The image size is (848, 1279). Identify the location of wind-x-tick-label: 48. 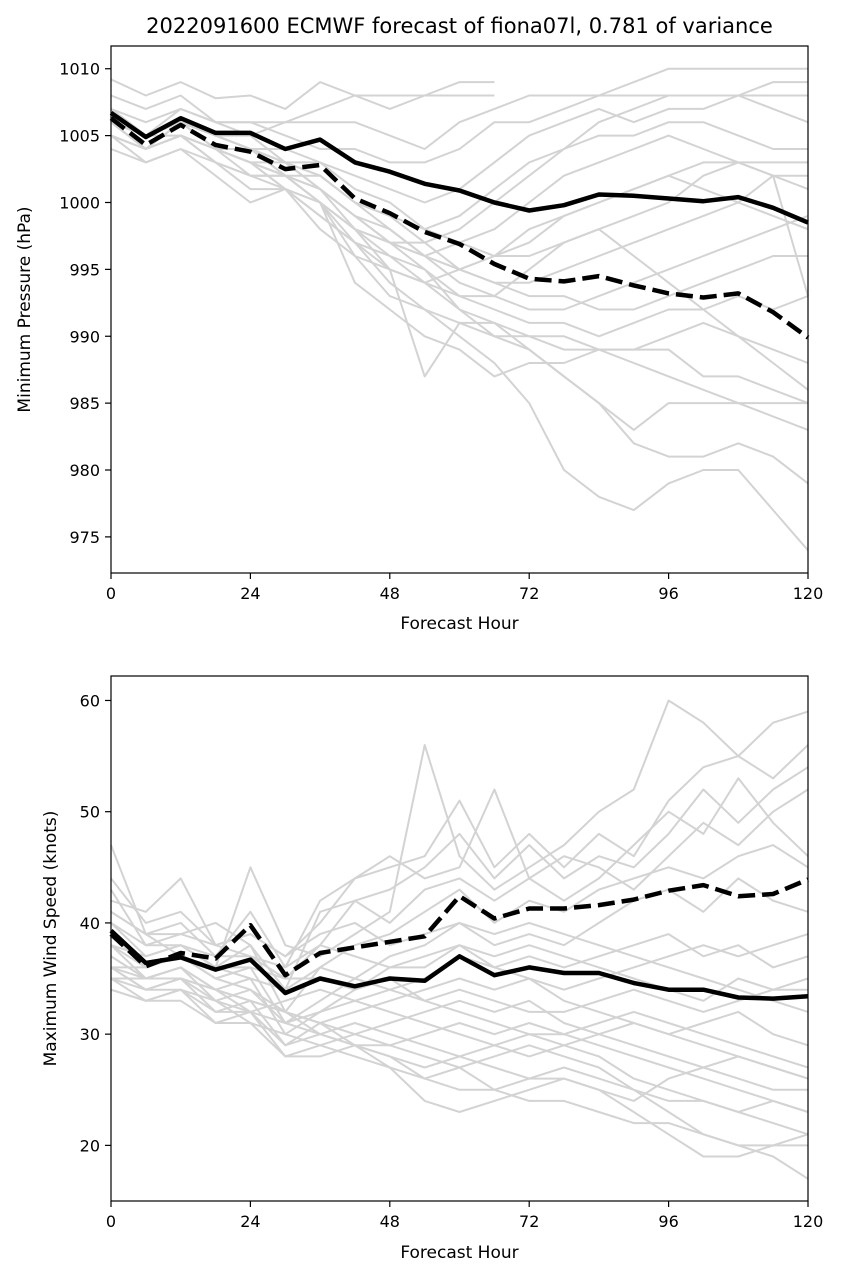
(390, 1221).